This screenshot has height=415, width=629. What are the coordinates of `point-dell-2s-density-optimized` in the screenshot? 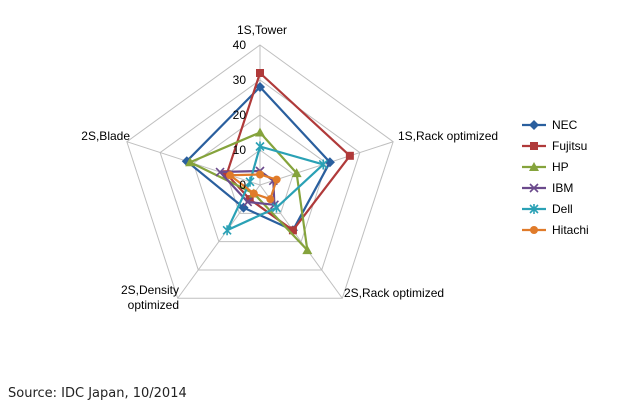 It's located at (227, 230).